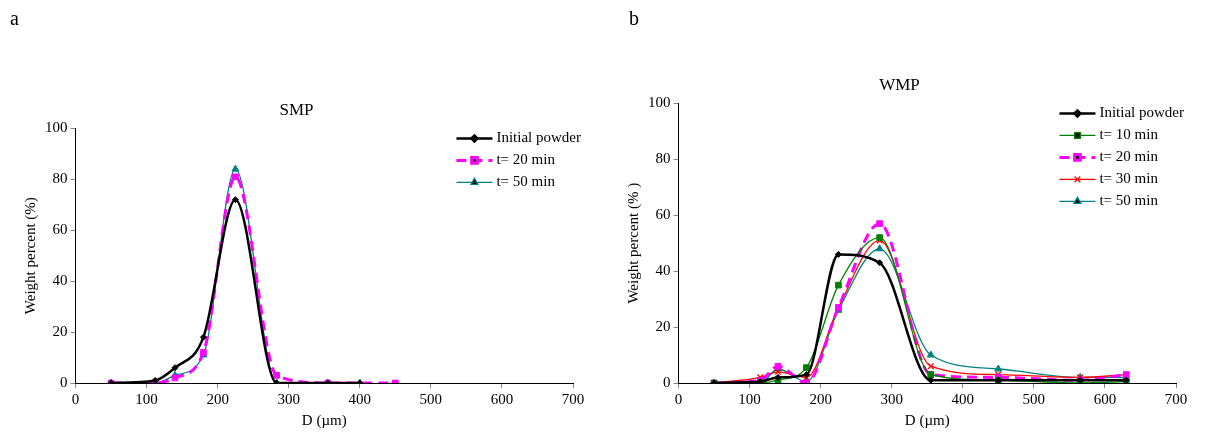  Describe the element at coordinates (14, 18) in the screenshot. I see `text: a` at that location.